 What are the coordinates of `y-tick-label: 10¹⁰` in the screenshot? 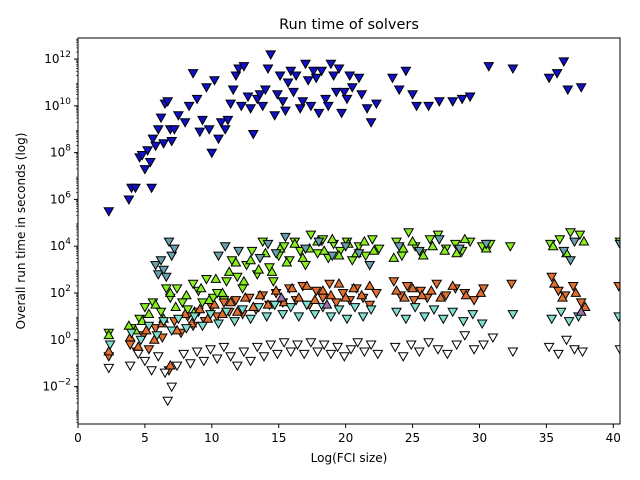 It's located at (57, 105).